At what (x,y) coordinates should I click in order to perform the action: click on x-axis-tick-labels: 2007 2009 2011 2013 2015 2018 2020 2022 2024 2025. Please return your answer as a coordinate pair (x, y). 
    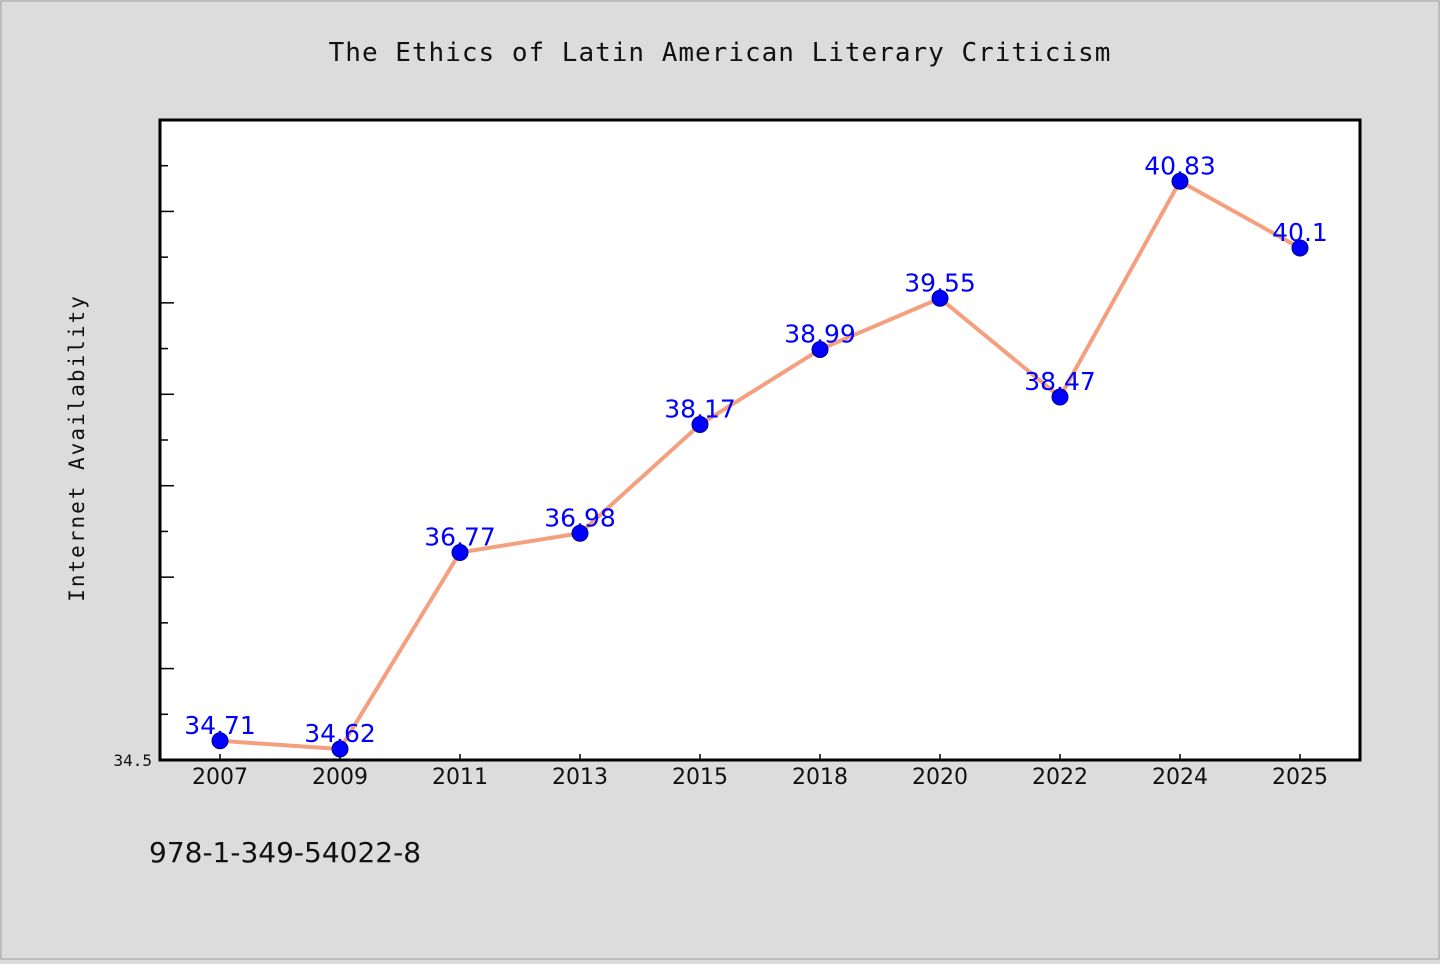
    Looking at the image, I should click on (760, 777).